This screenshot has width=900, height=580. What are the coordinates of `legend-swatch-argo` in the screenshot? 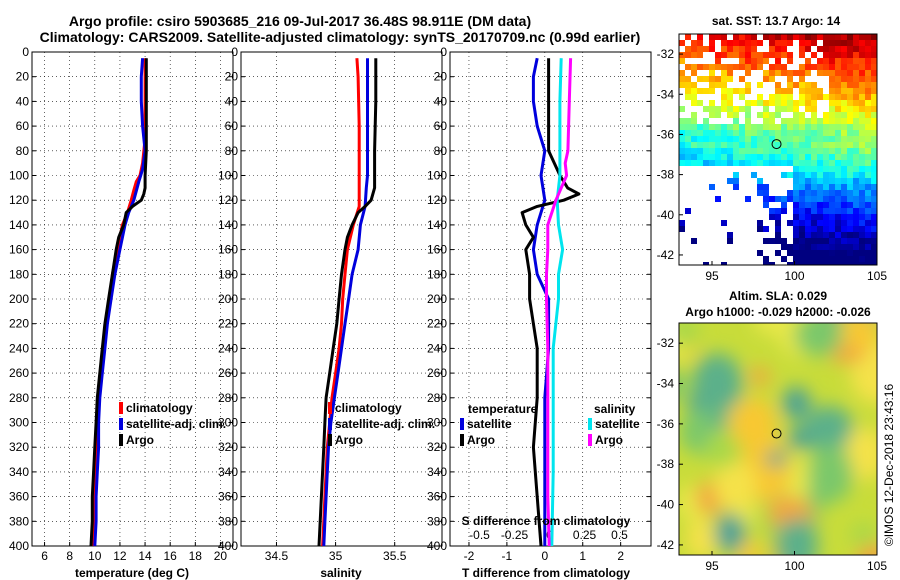 It's located at (330, 440).